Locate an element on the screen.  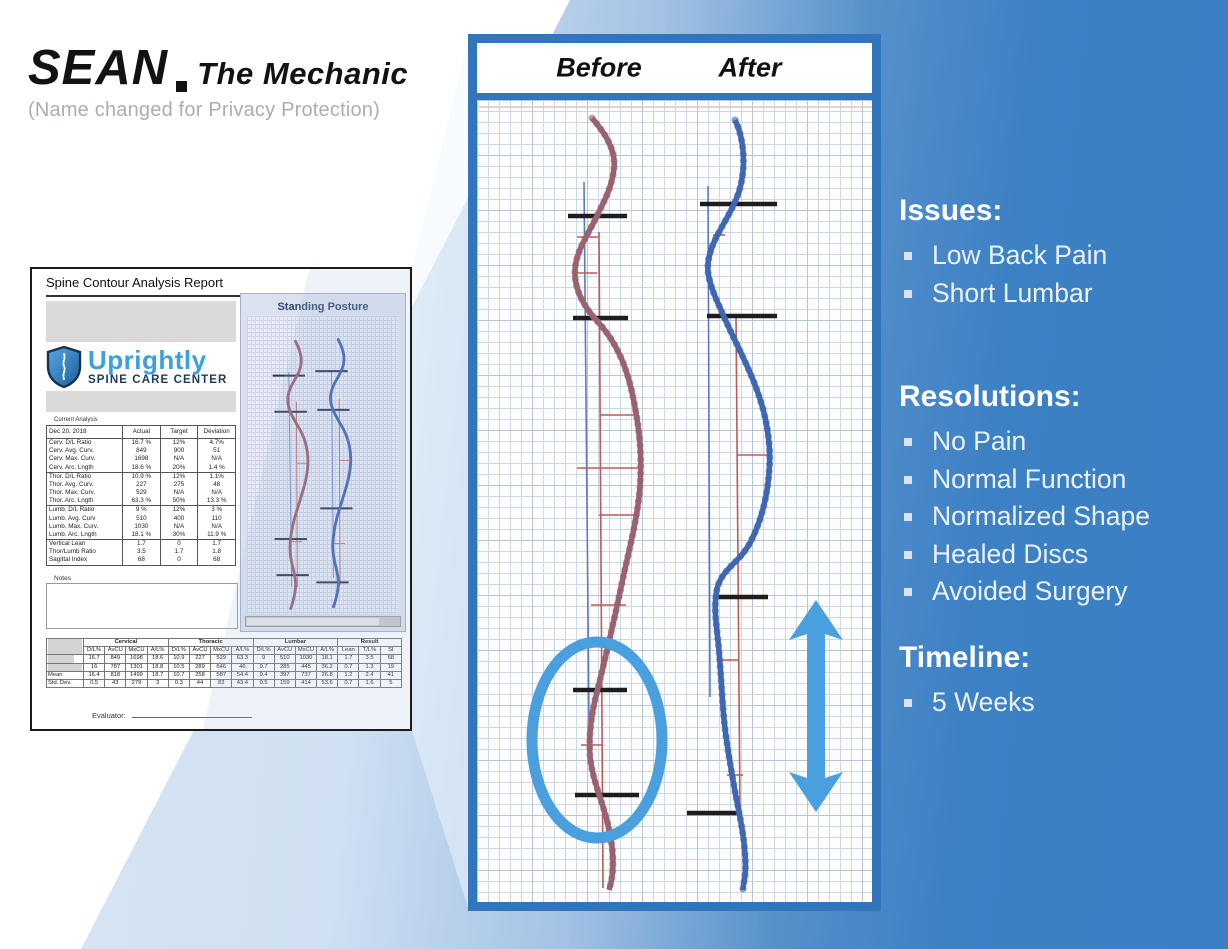
summary-value: 9 is located at coordinates (263, 659).